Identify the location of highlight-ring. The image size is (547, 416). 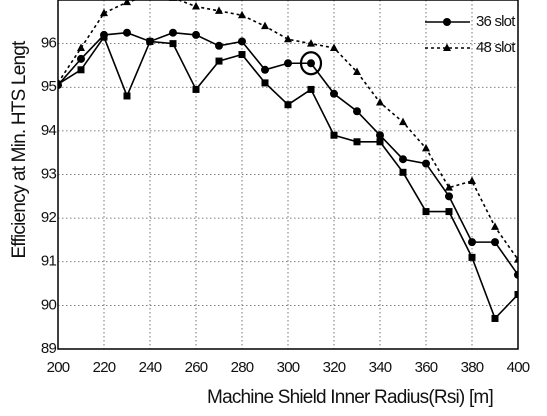
(311, 63).